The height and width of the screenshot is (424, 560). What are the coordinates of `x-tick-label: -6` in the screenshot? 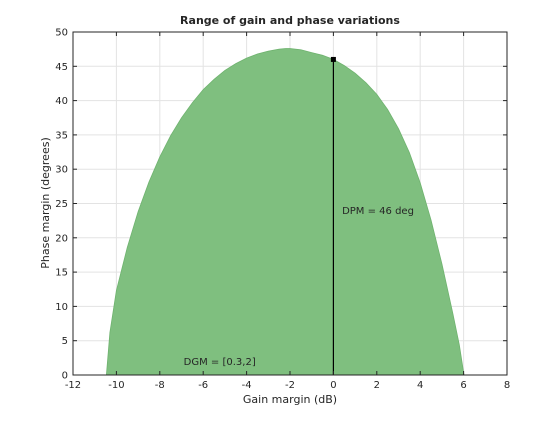 It's located at (203, 385).